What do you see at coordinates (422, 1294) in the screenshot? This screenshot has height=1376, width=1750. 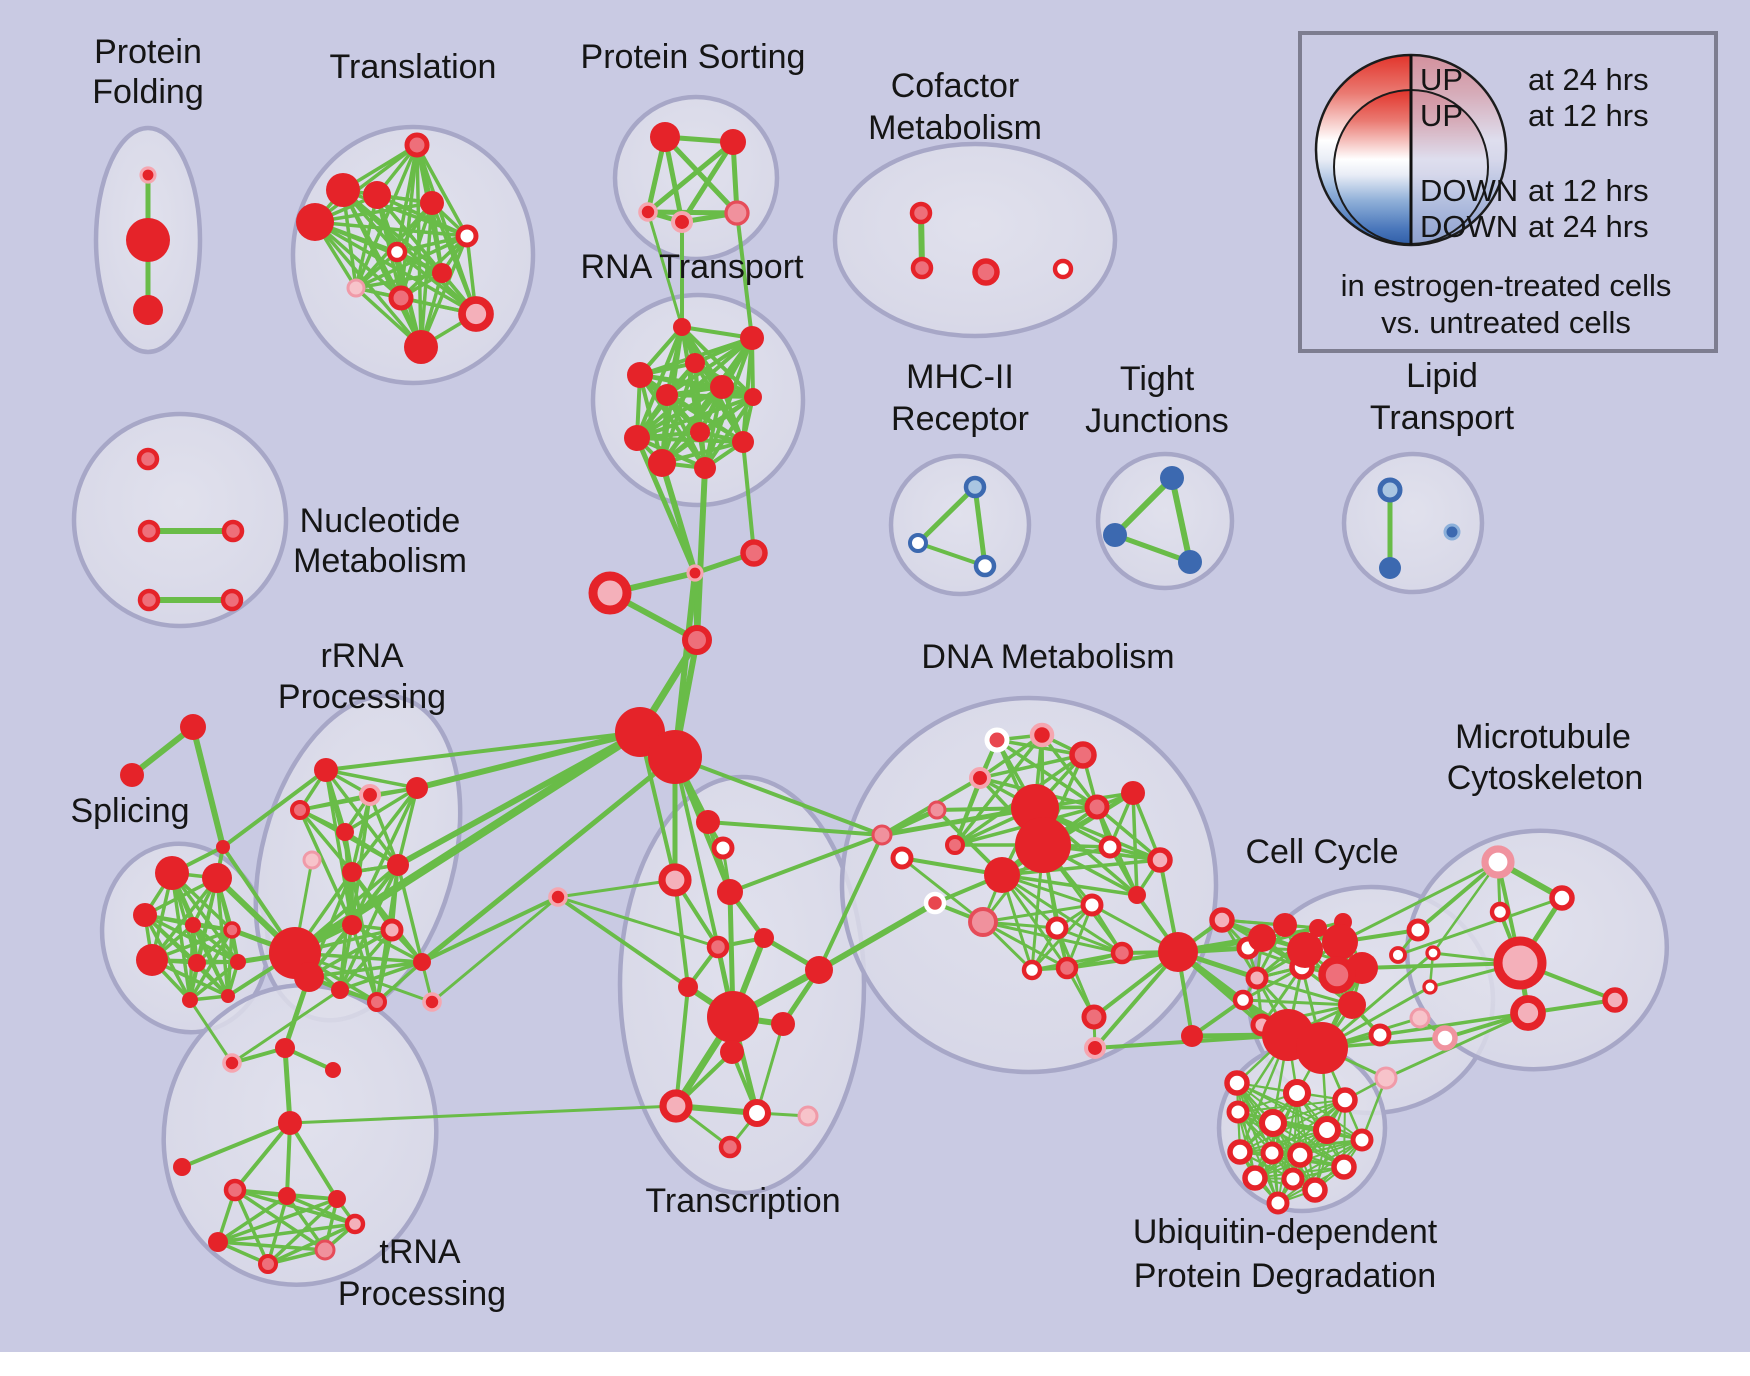 I see `cluster-label: Processing` at bounding box center [422, 1294].